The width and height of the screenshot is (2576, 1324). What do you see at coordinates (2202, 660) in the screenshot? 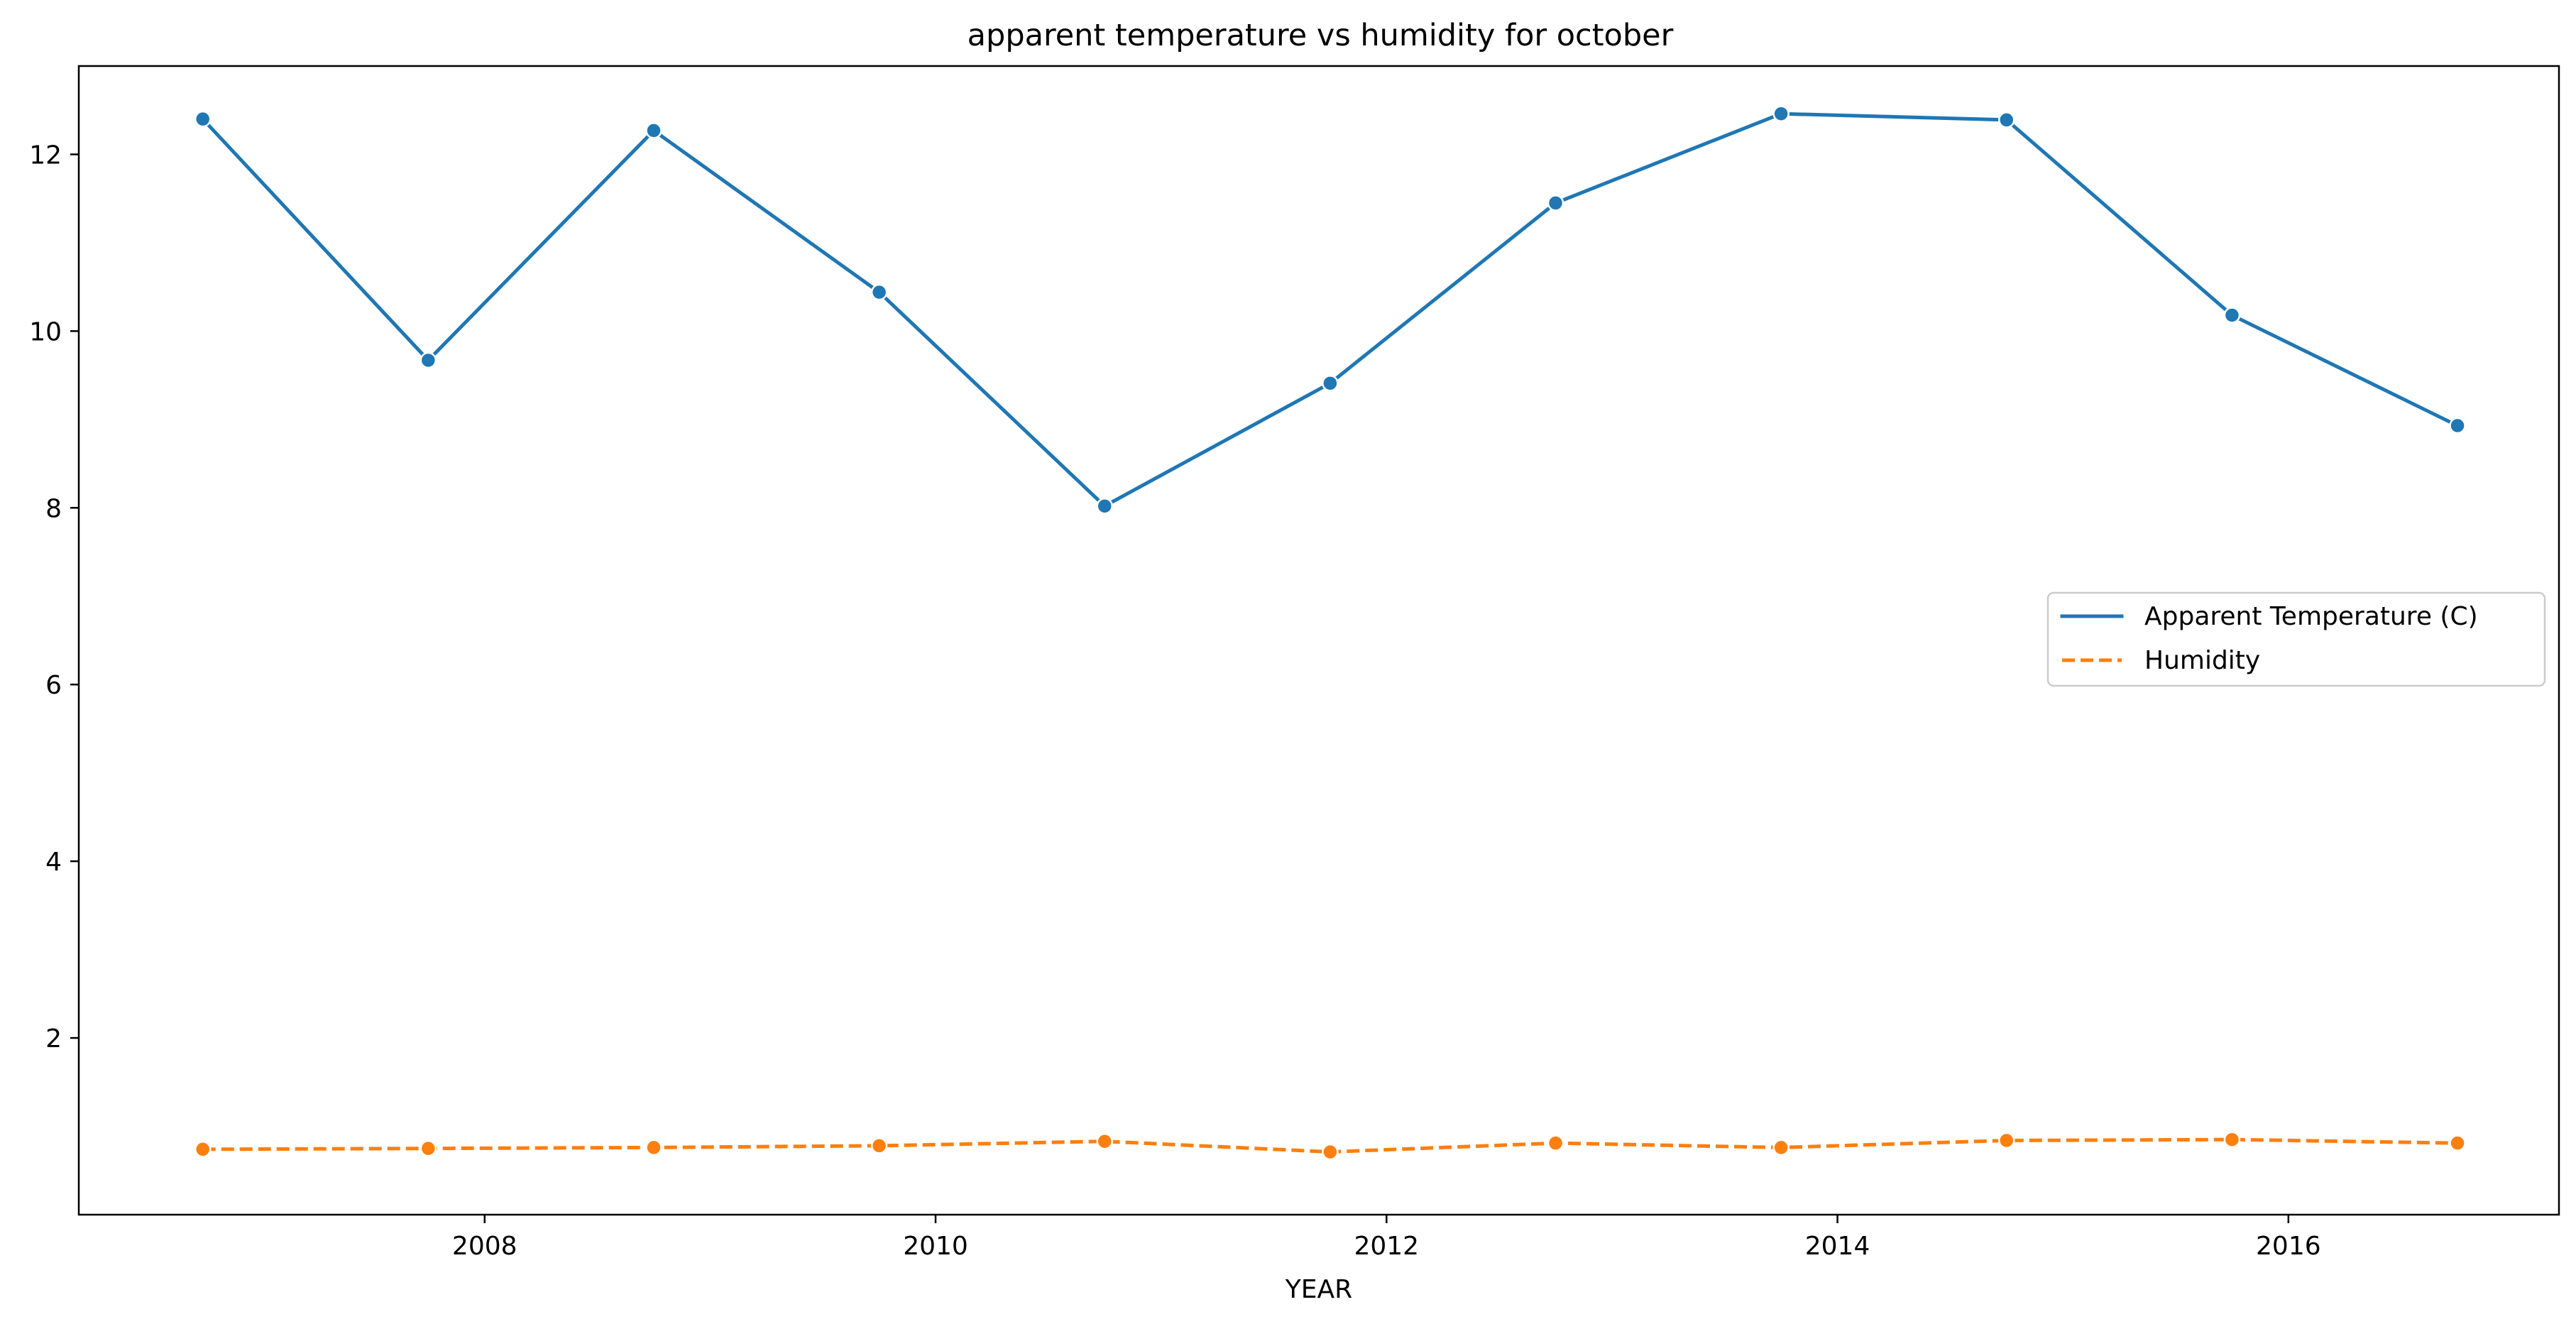
I see `legend-label-humidity: Humidity` at bounding box center [2202, 660].